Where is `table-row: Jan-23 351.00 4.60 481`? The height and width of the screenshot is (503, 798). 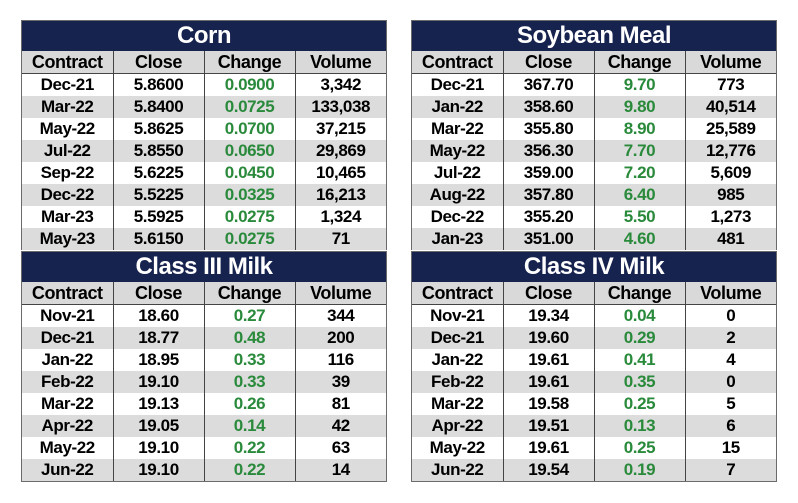
table-row: Jan-23 351.00 4.60 481 is located at coordinates (594, 239).